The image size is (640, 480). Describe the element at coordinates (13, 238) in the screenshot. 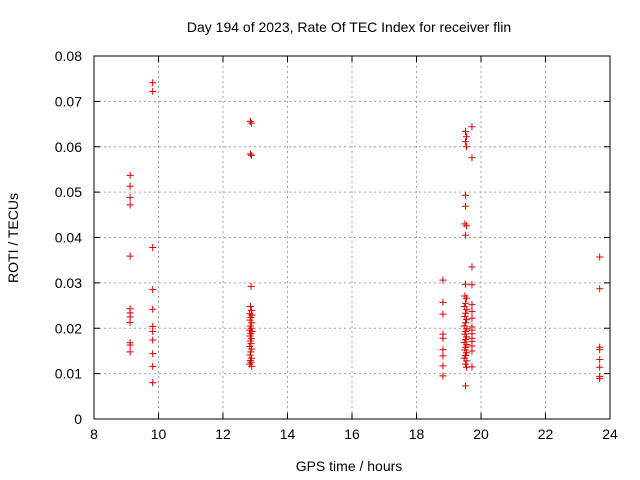

I see `y-axis-title: ROTI / TECUs` at that location.